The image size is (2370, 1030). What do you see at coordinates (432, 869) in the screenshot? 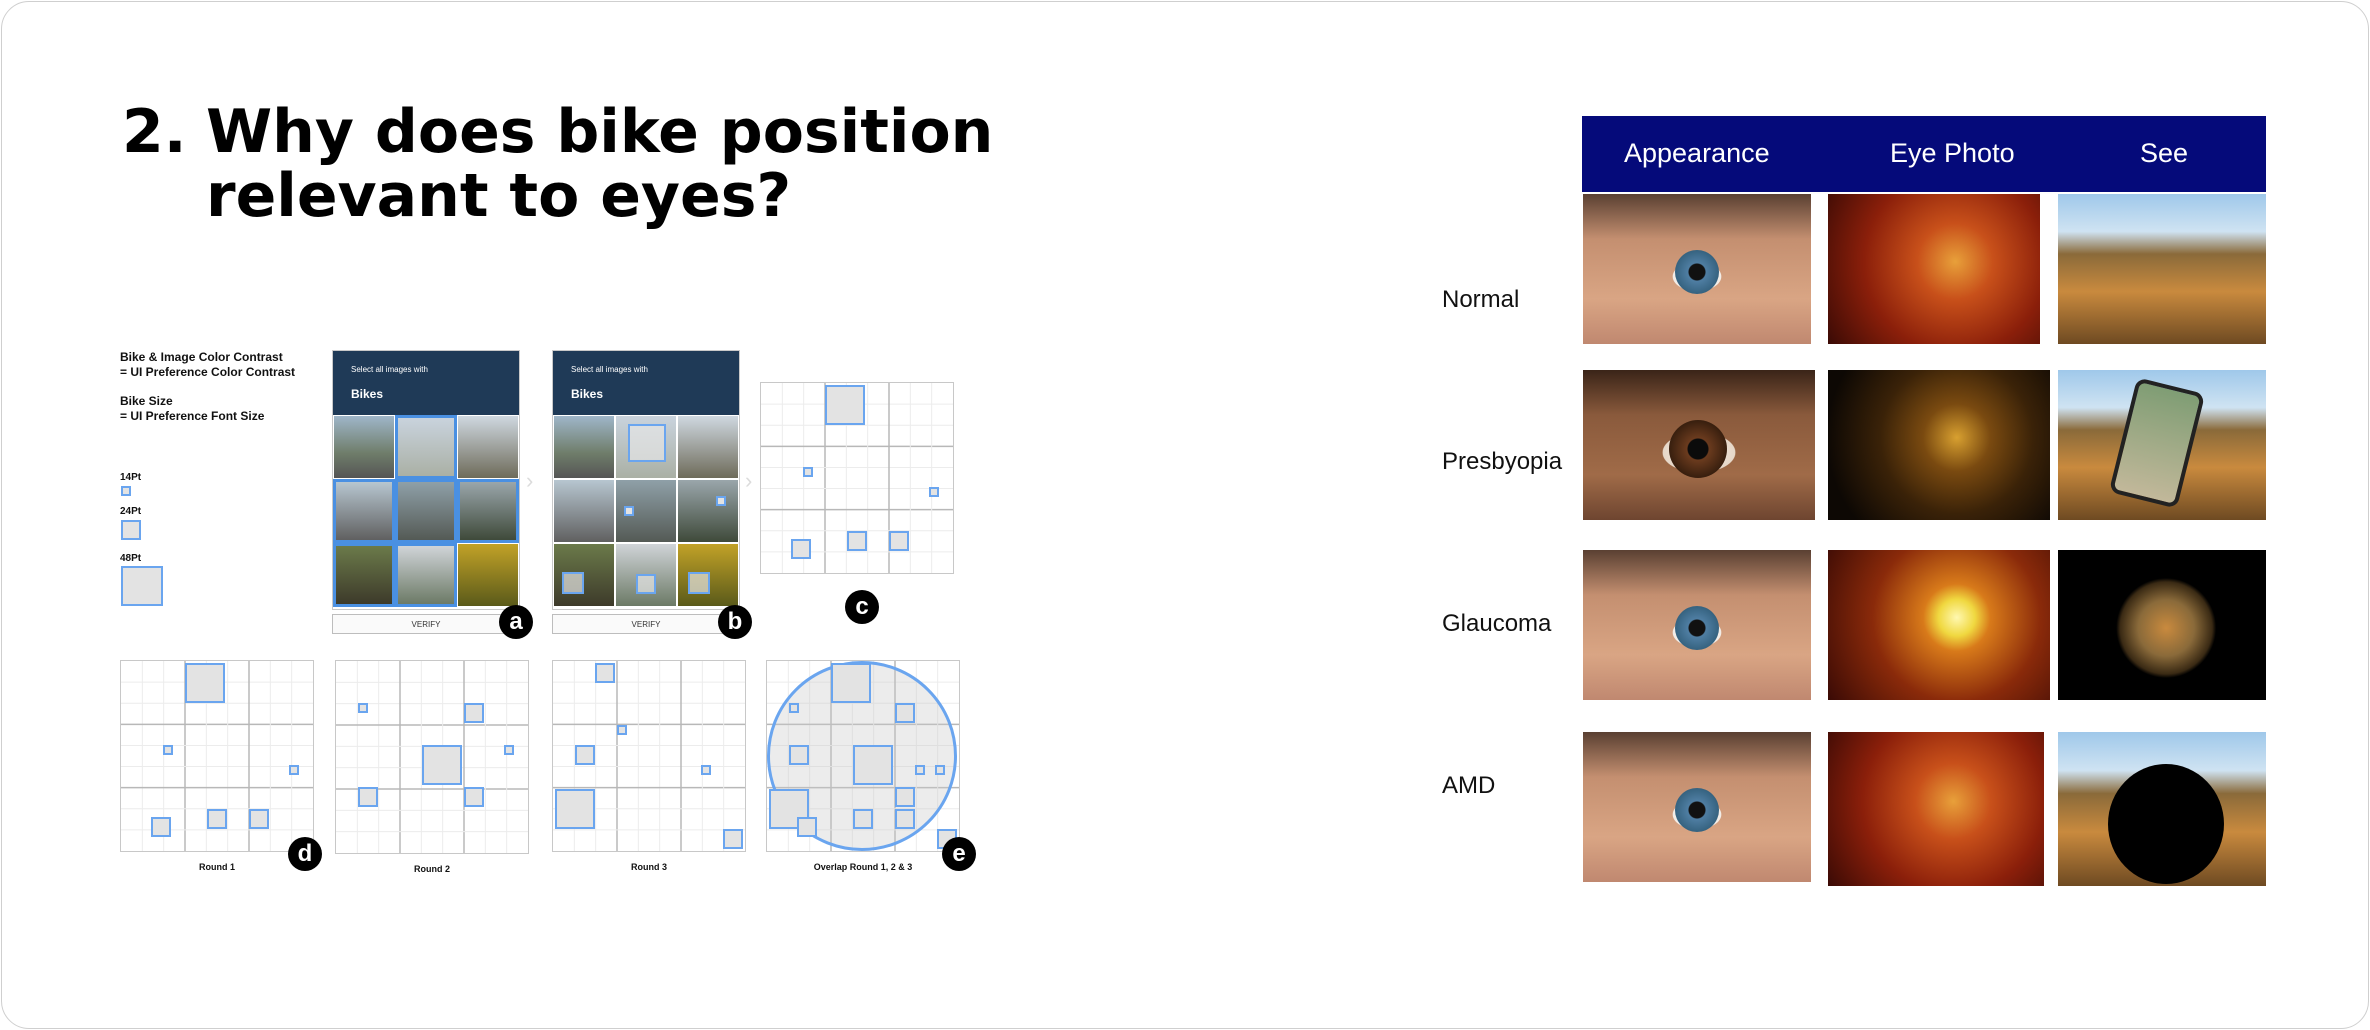
I see `round-2-label: Round 2` at bounding box center [432, 869].